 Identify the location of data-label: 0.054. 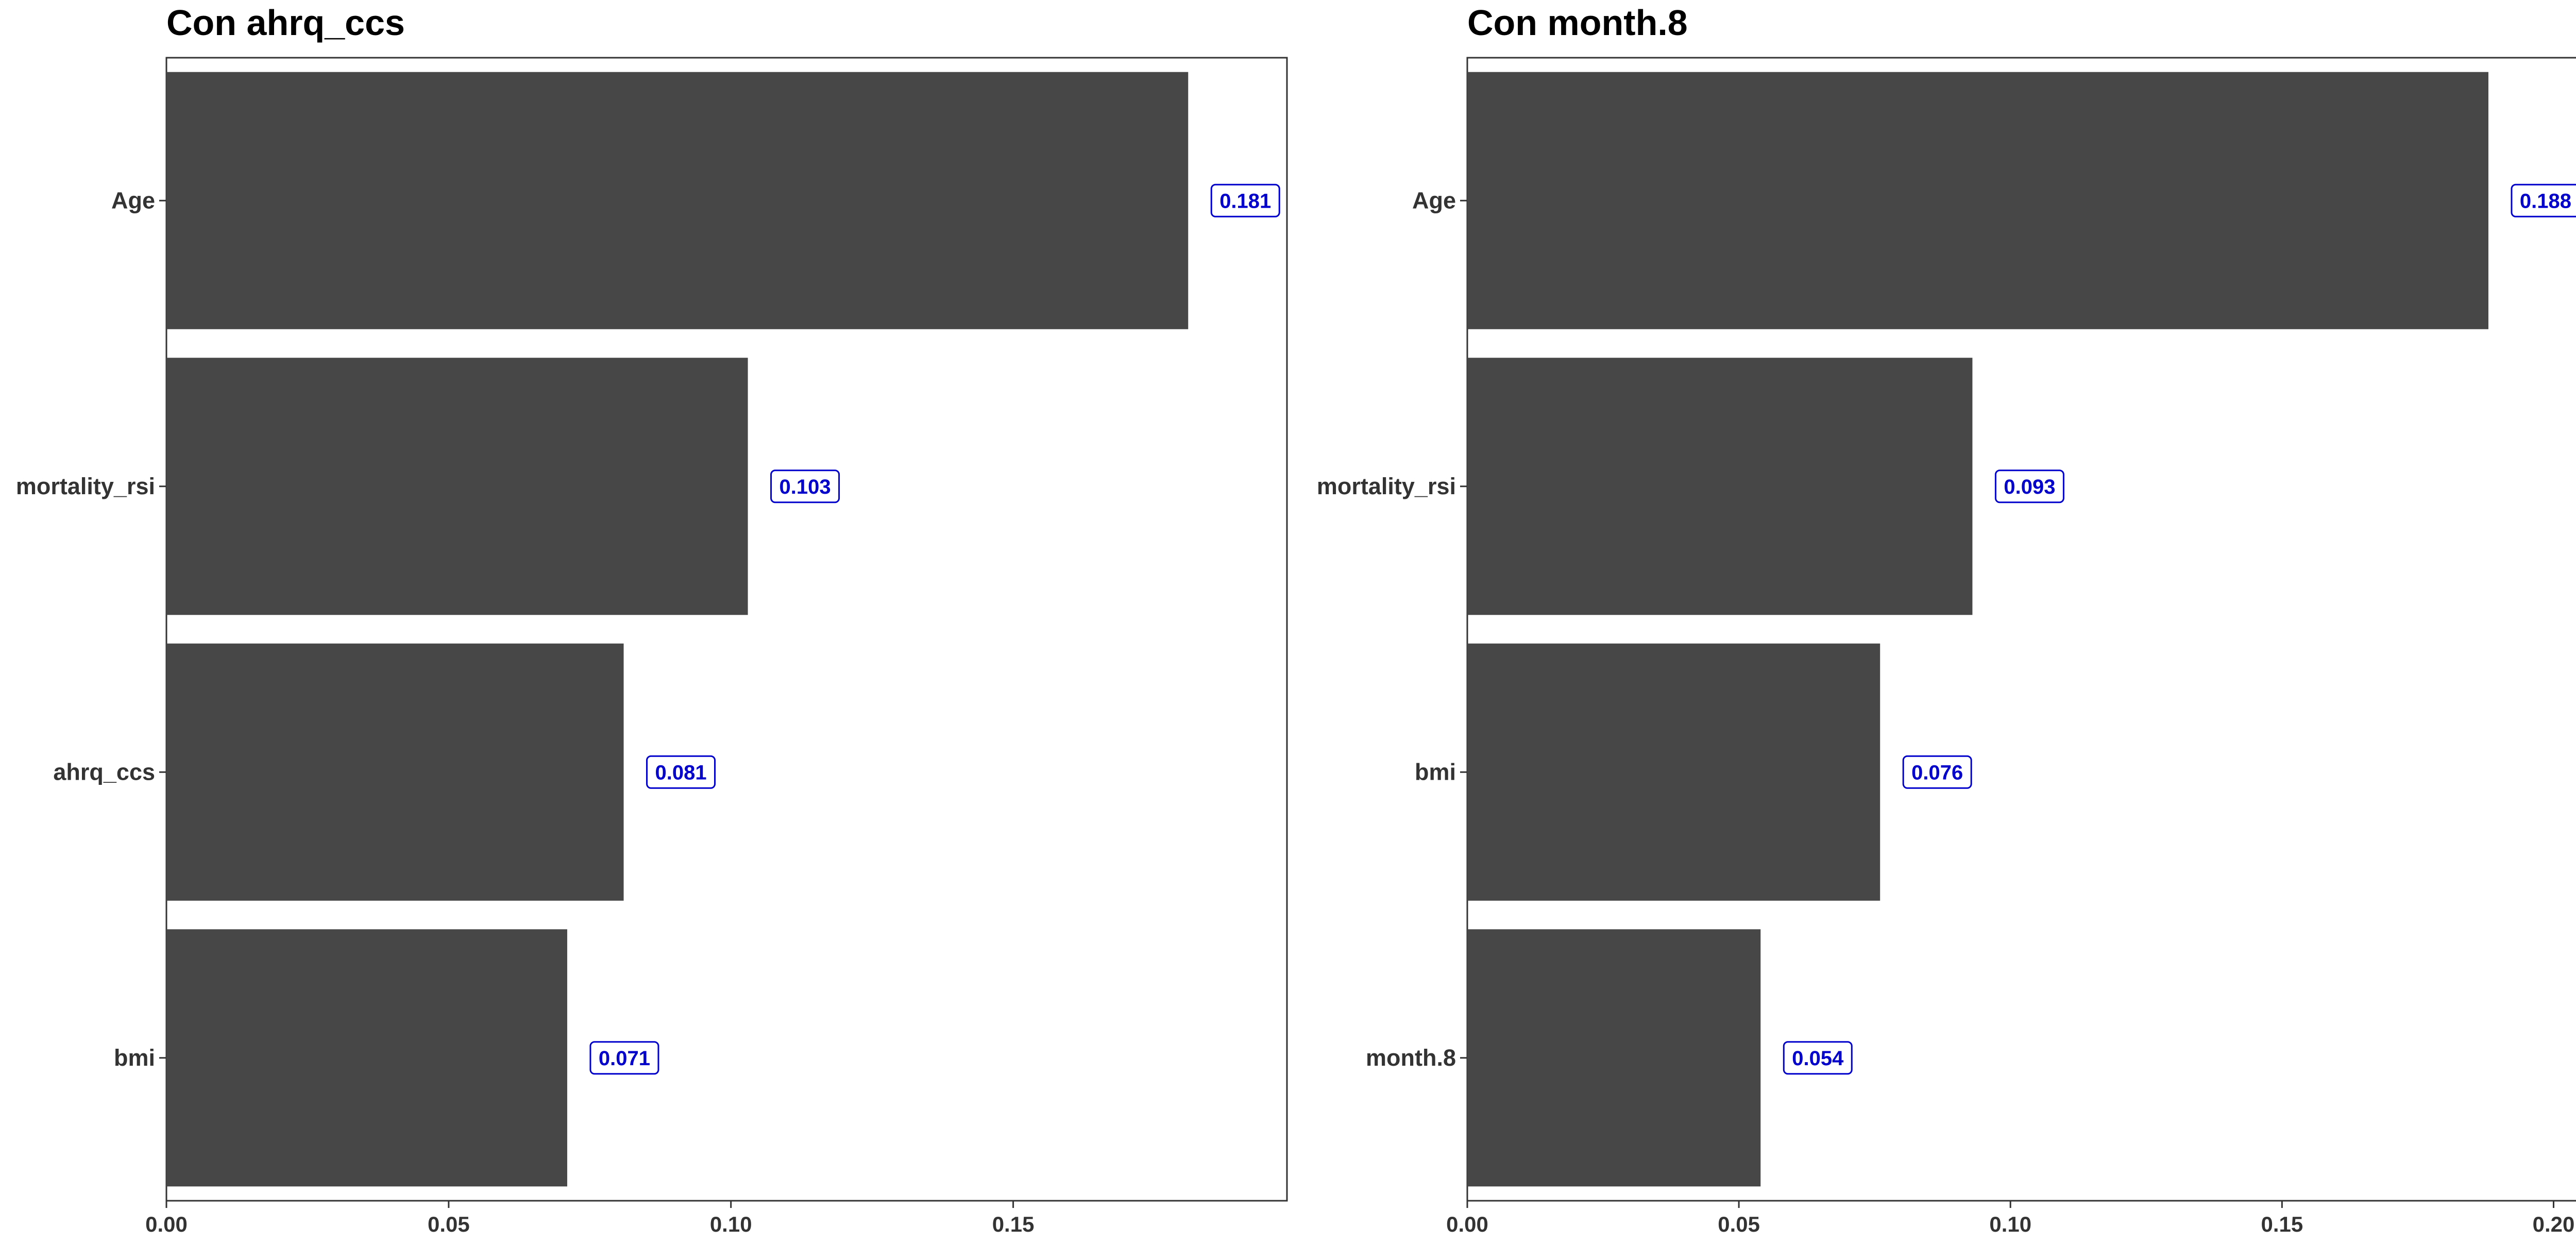
(1818, 1058).